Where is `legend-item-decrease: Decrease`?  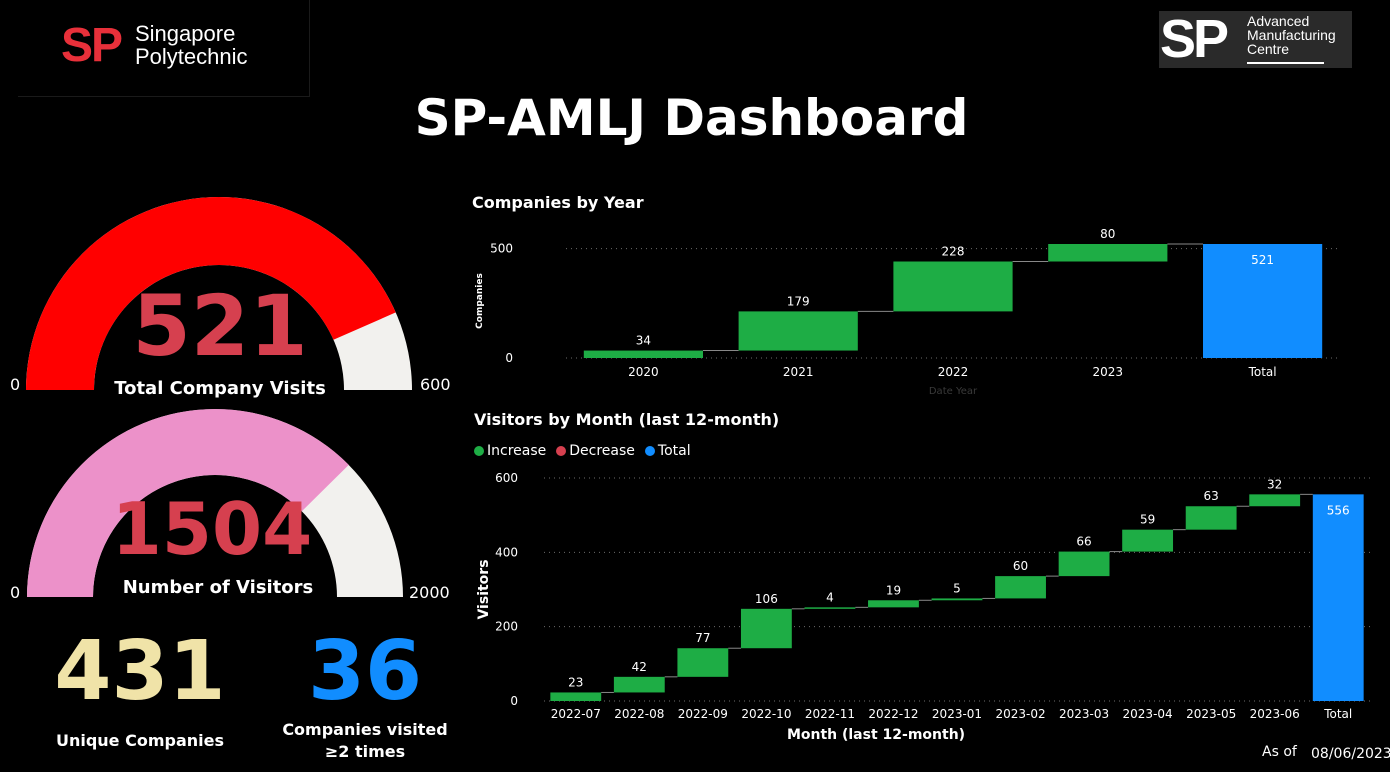
legend-item-decrease: Decrease is located at coordinates (595, 451).